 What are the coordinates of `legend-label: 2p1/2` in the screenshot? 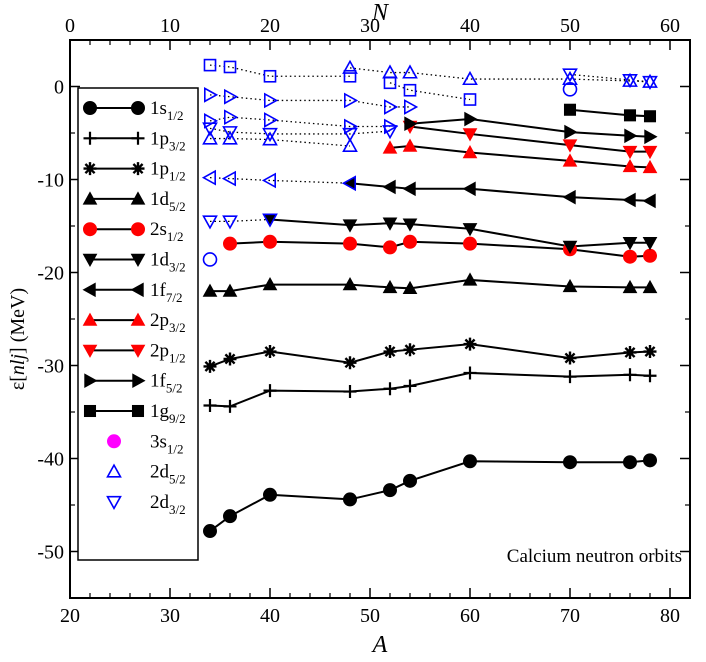 It's located at (168, 352).